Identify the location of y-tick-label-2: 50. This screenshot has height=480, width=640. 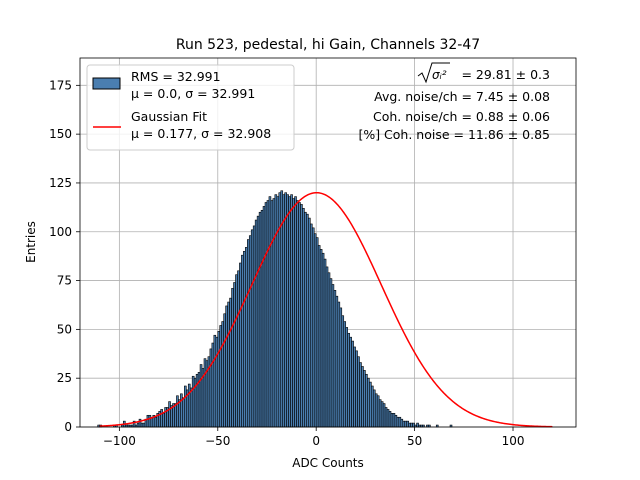
(64, 329).